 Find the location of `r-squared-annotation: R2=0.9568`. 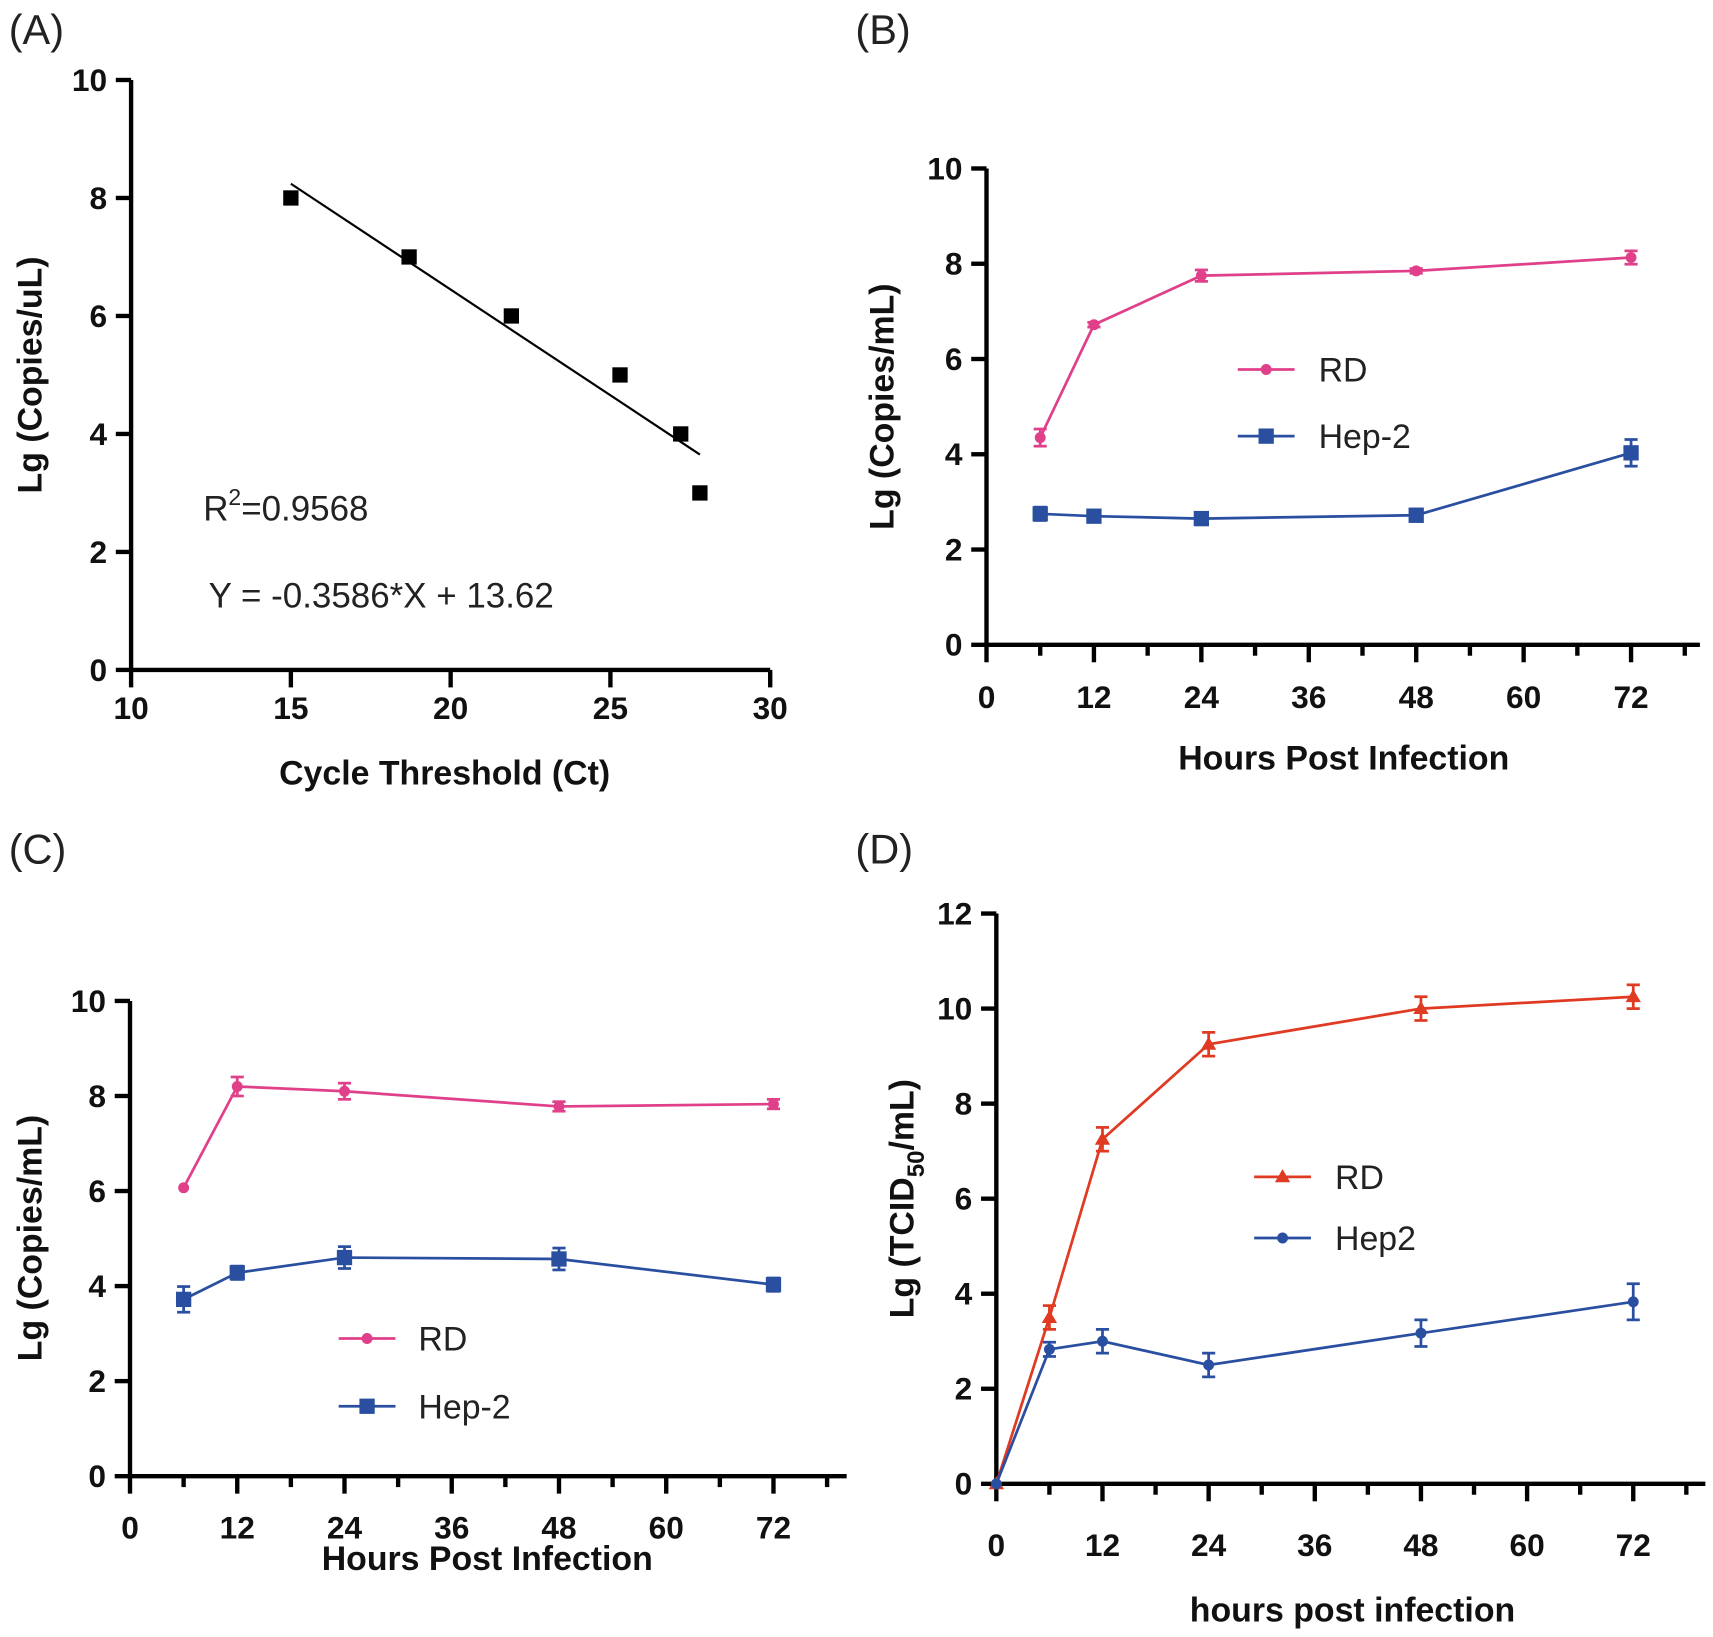

r-squared-annotation: R2=0.9568 is located at coordinates (285, 506).